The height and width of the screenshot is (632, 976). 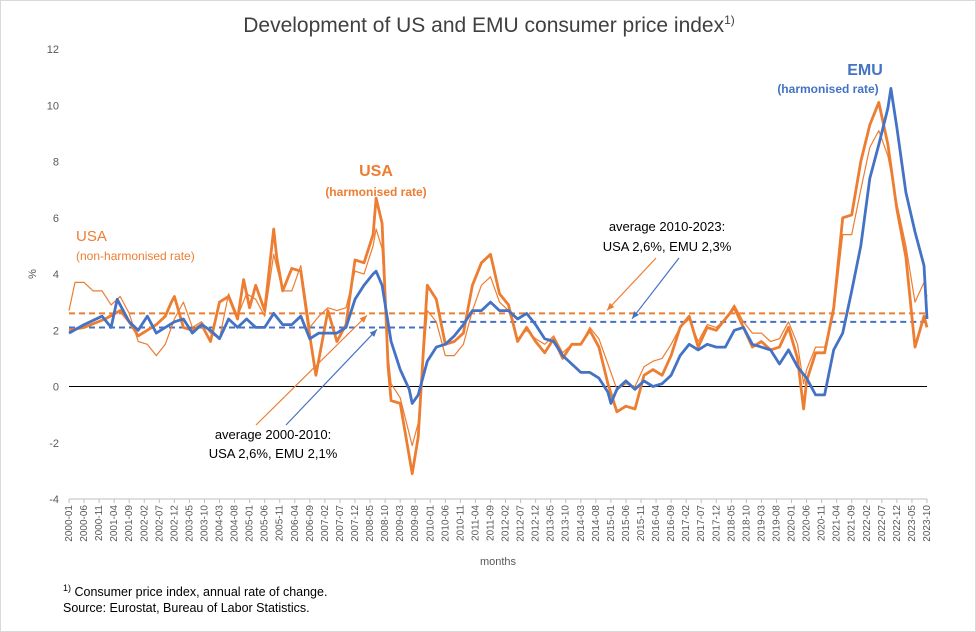 I want to click on x-tick-label: 2005-06, so click(x=265, y=523).